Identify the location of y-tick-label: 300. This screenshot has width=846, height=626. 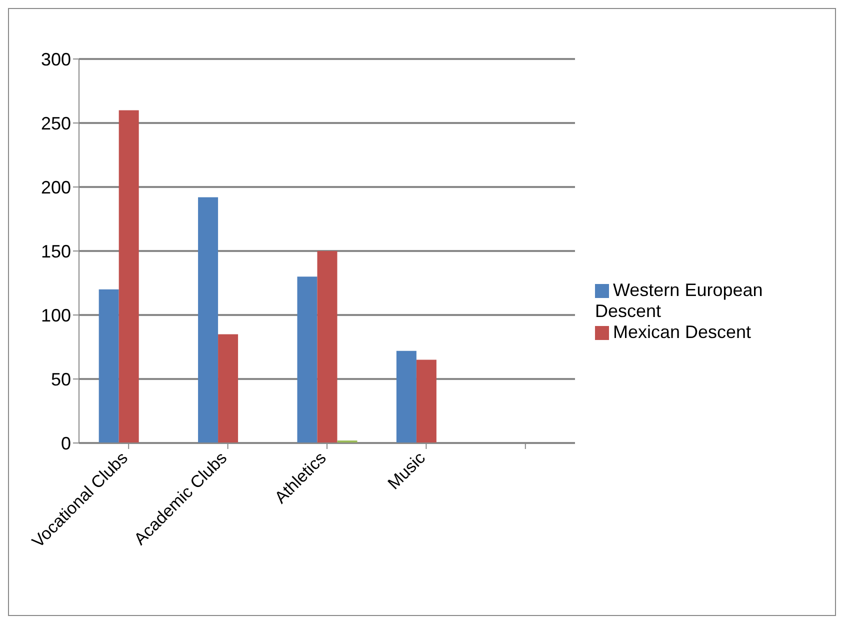
(55, 59).